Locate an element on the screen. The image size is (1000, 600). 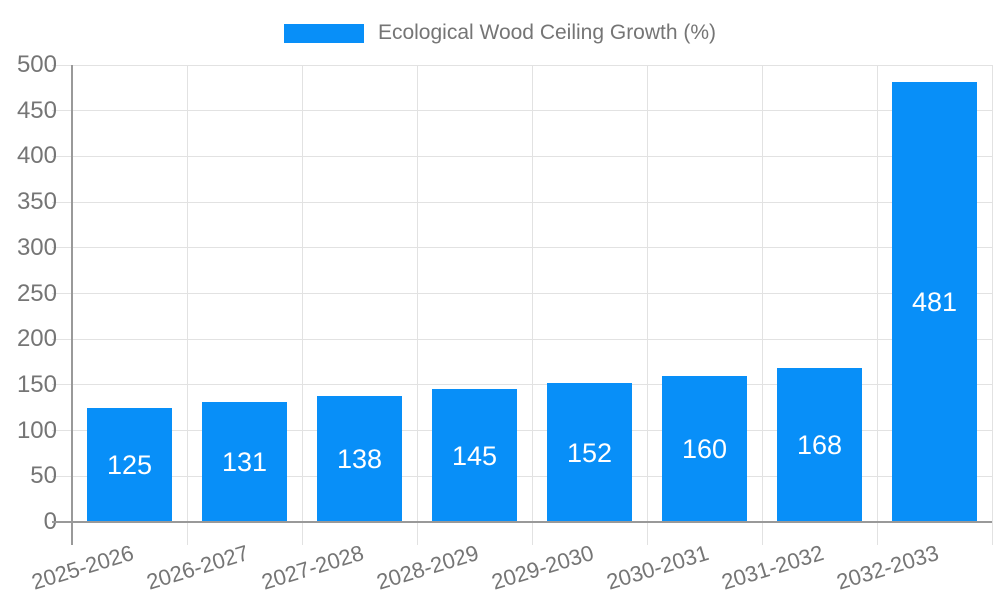
legend-swatch is located at coordinates (323, 33).